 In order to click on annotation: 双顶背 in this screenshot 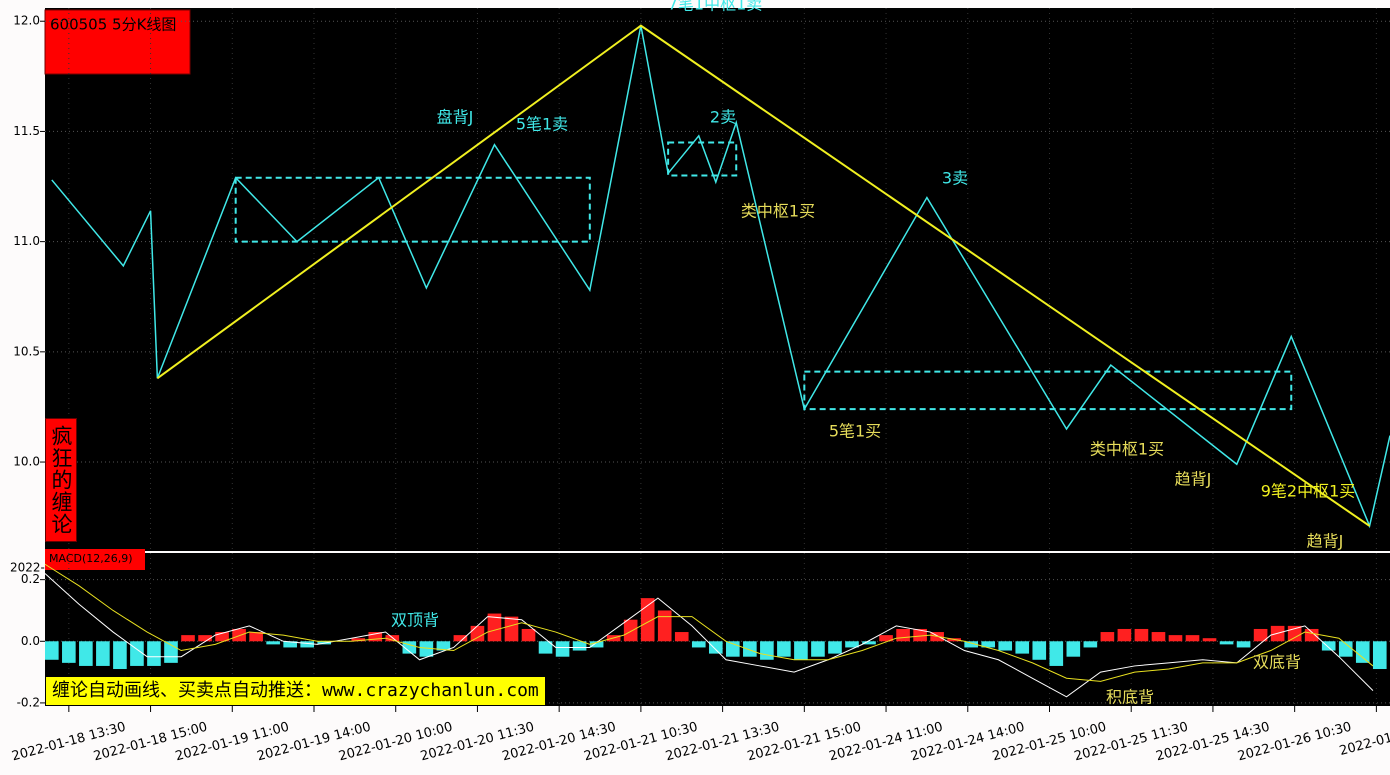, I will do `click(415, 620)`.